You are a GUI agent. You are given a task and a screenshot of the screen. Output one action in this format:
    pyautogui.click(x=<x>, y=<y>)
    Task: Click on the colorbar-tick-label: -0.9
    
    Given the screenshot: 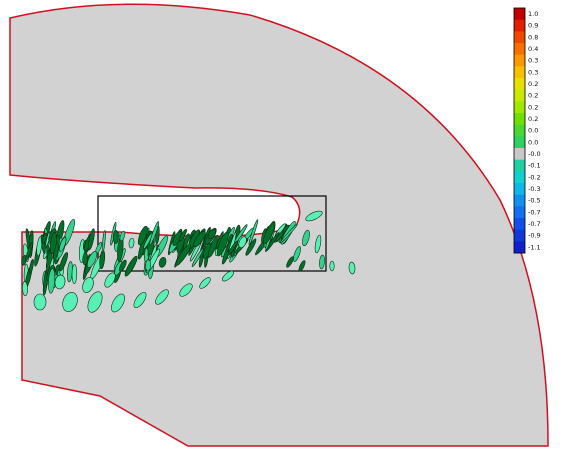 What is the action you would take?
    pyautogui.click(x=534, y=236)
    